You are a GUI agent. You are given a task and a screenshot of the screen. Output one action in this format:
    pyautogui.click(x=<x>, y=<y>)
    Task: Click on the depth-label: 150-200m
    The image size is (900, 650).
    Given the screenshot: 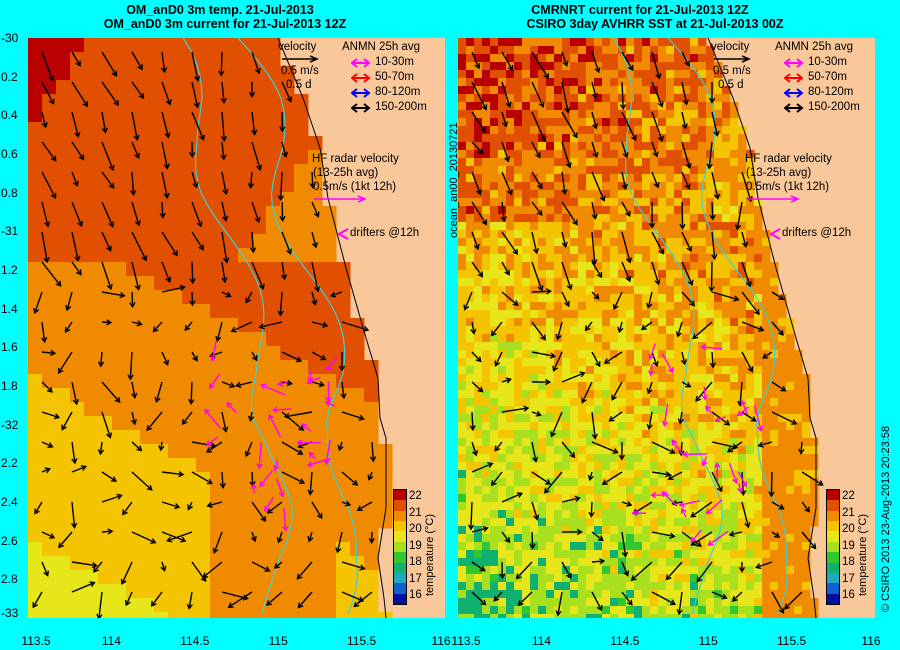 What is the action you would take?
    pyautogui.click(x=401, y=107)
    